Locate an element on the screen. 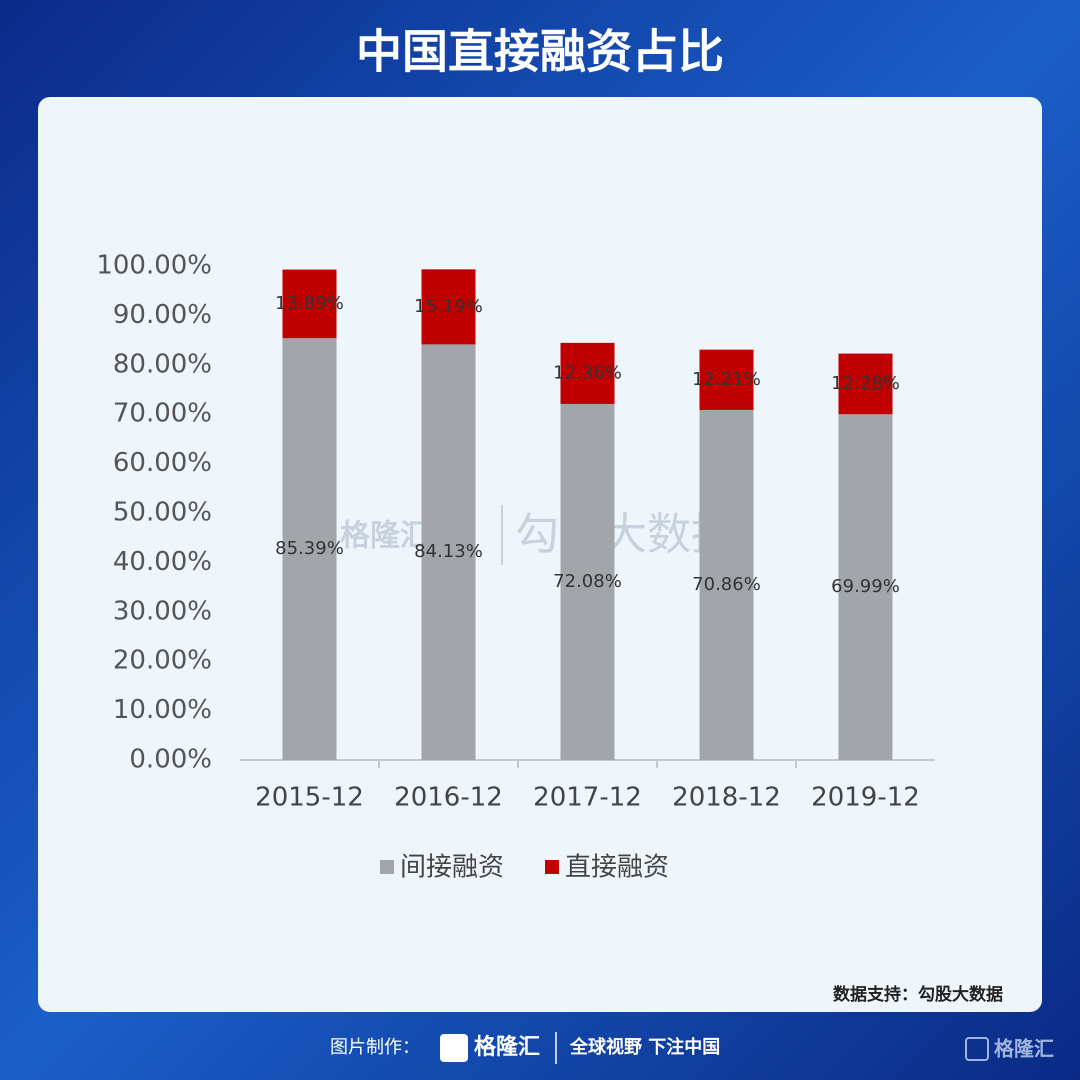 The width and height of the screenshot is (1080, 1080). x-tick-label: 2018-12 is located at coordinates (726, 798).